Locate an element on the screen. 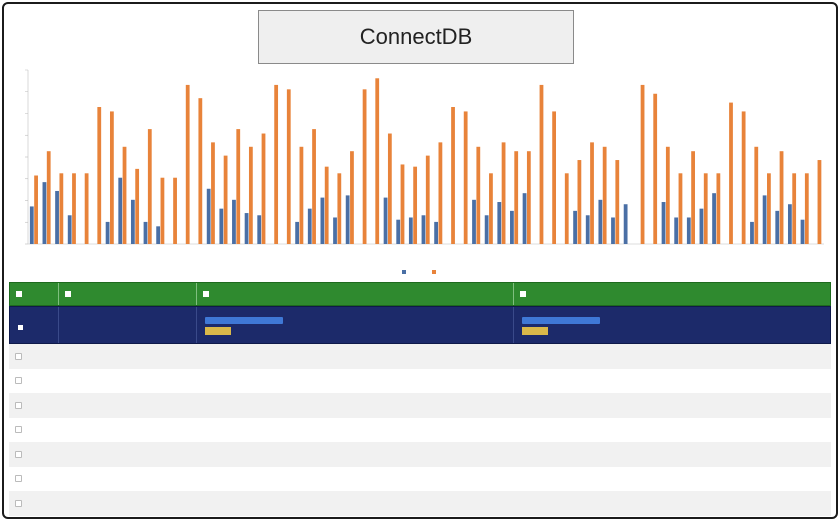 The width and height of the screenshot is (840, 521). app-title: ConnectDB is located at coordinates (416, 37).